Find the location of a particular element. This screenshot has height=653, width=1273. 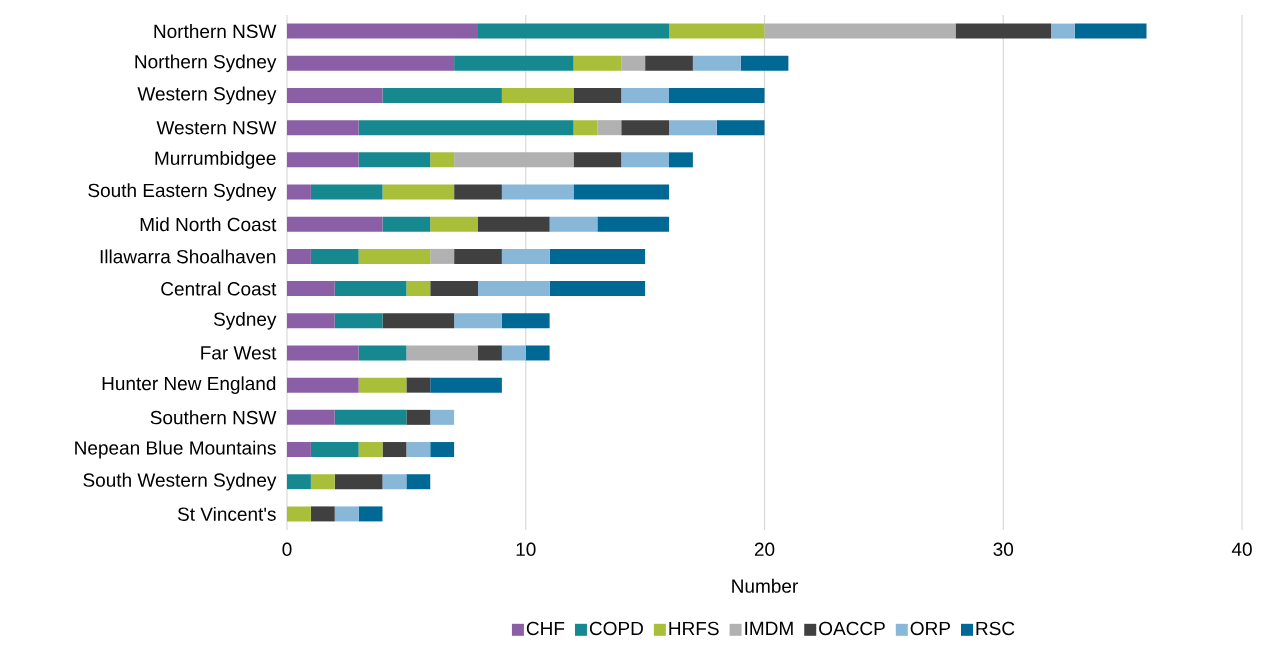

y-tick-label: St Vincent's is located at coordinates (226, 513).